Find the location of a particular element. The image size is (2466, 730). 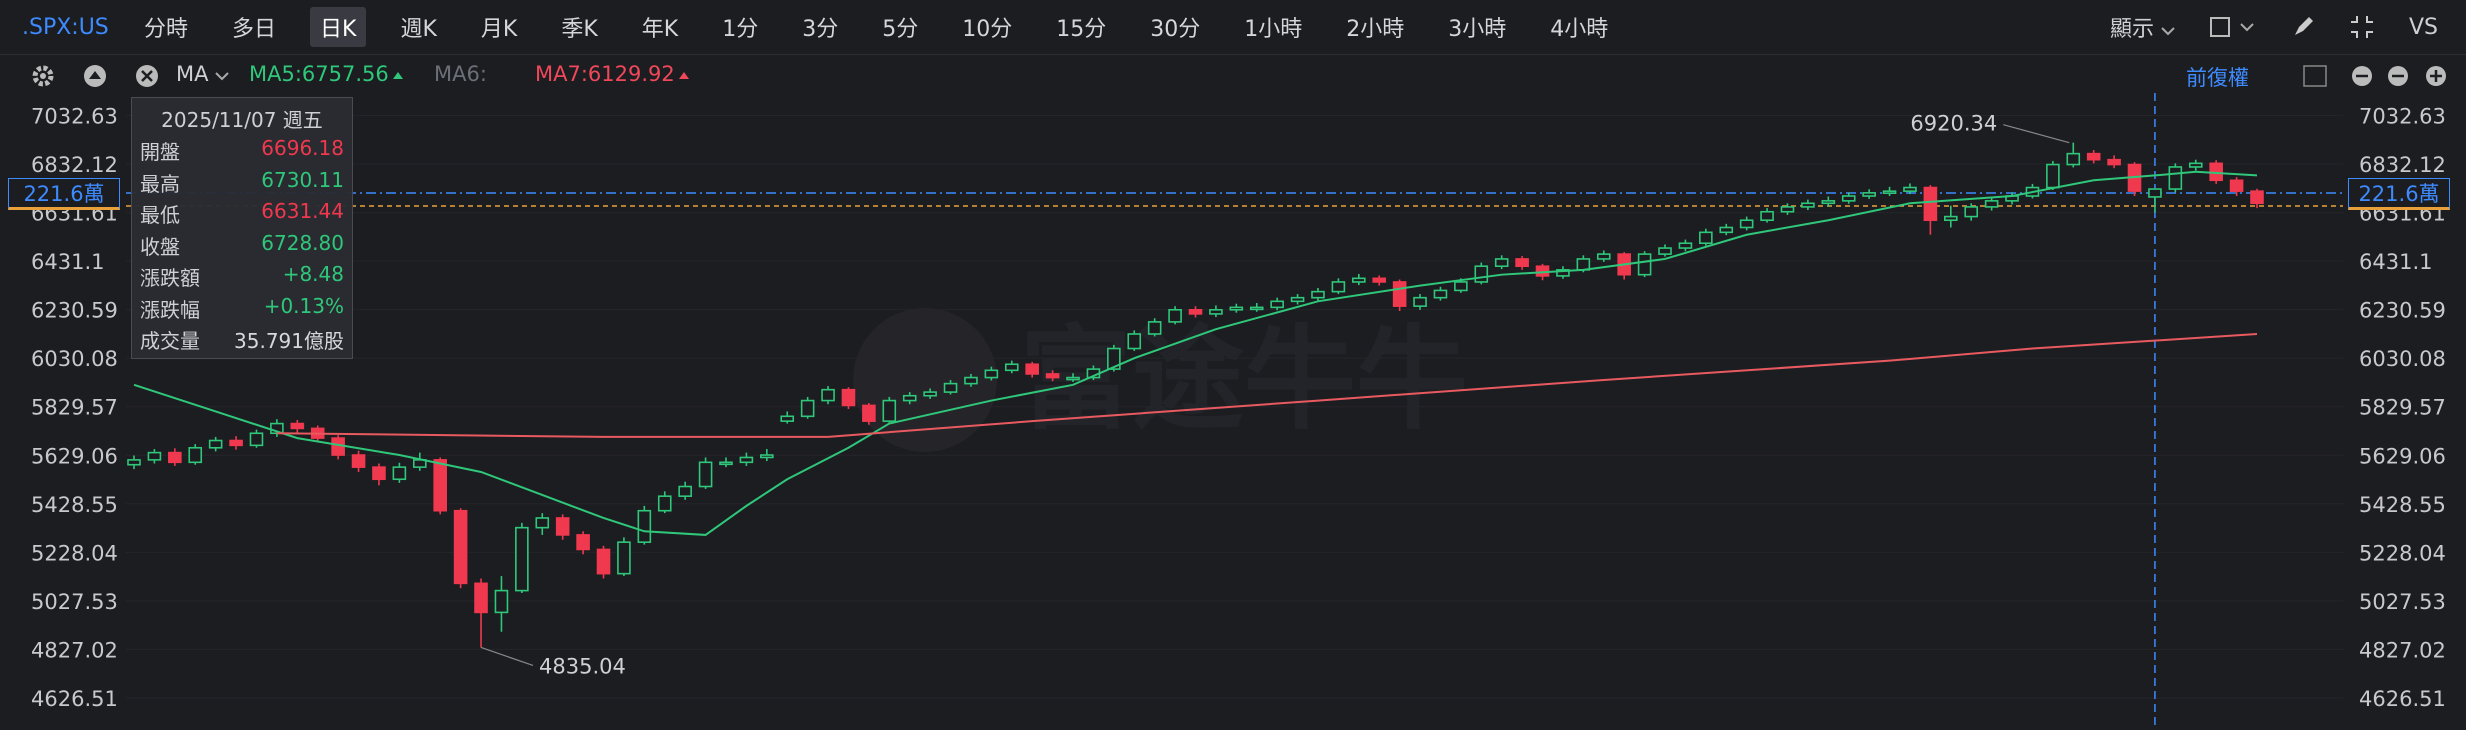

collapse-icon is located at coordinates (95, 76).